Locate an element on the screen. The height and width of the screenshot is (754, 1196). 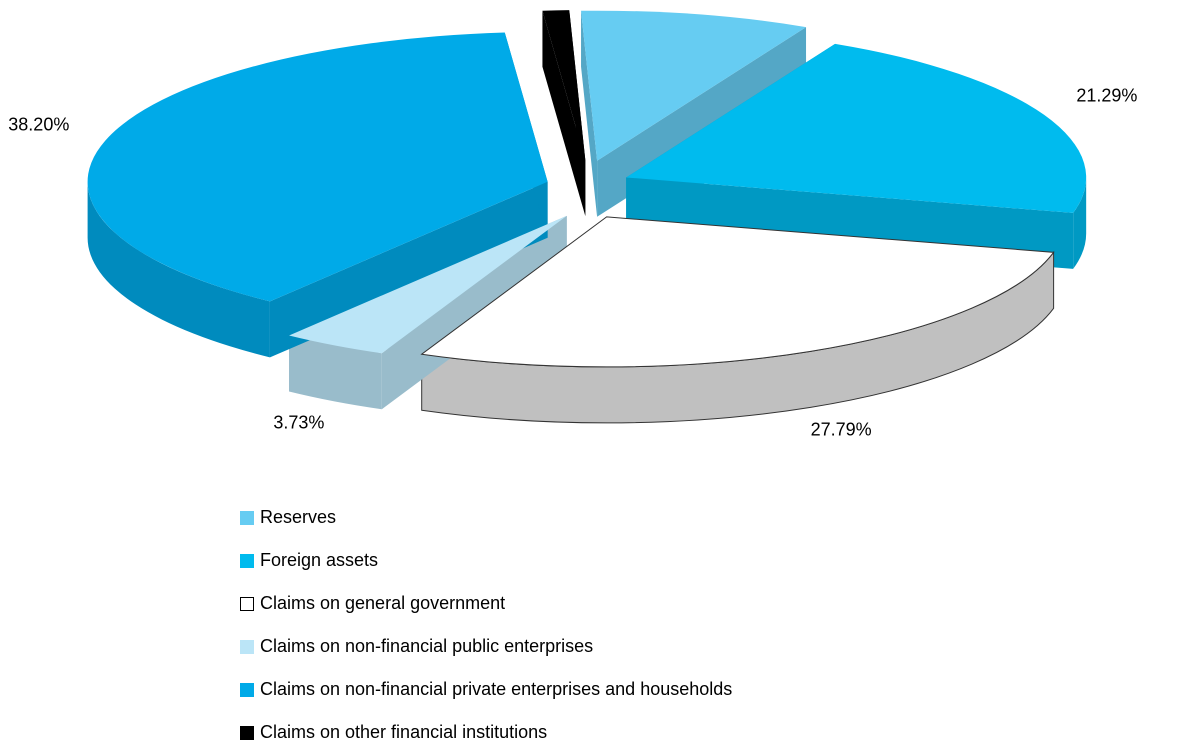
legend-item: Claims on other financial institutions is located at coordinates (486, 732).